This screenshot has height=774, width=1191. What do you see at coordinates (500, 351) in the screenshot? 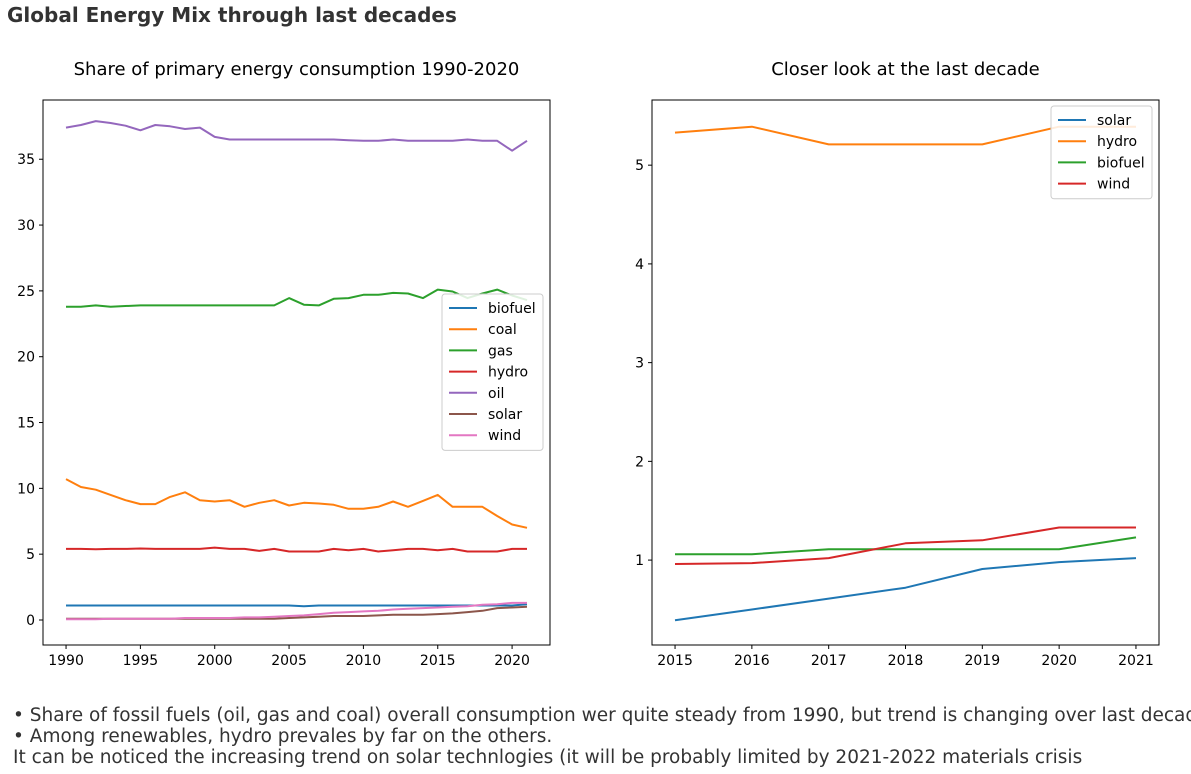
I see `legend-label-gas: gas` at bounding box center [500, 351].